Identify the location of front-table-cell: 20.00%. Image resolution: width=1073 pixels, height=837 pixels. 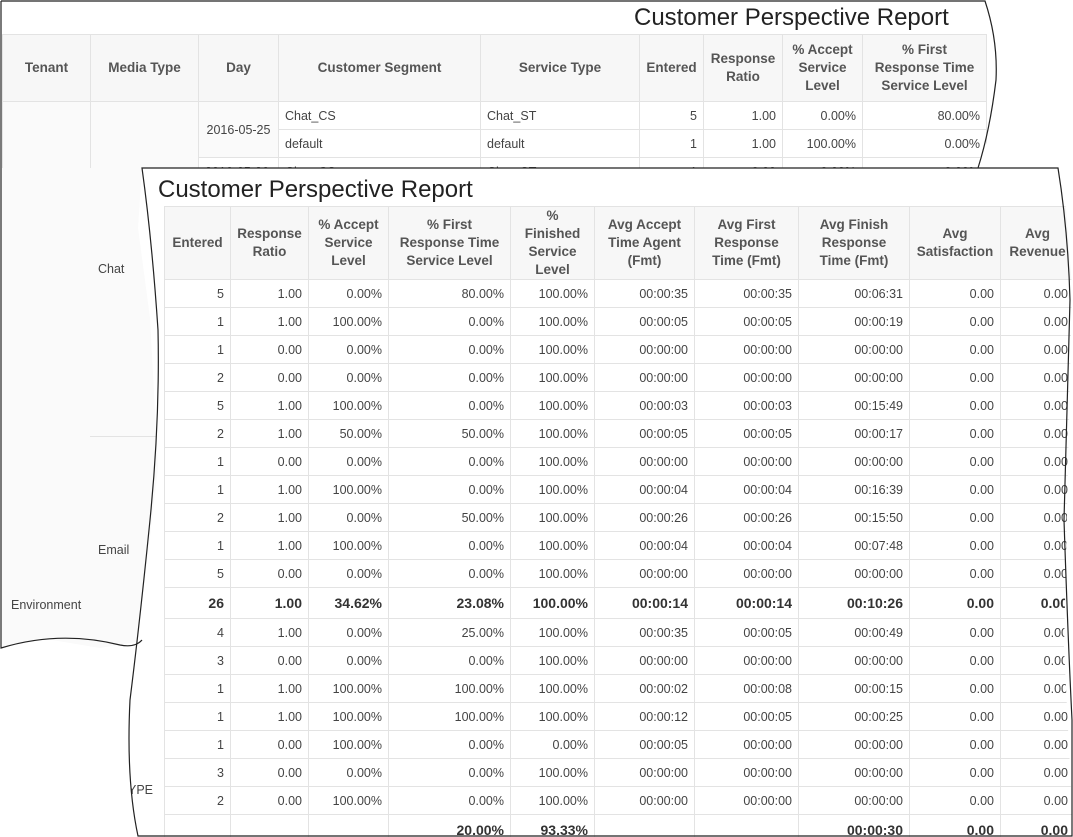
(449, 825).